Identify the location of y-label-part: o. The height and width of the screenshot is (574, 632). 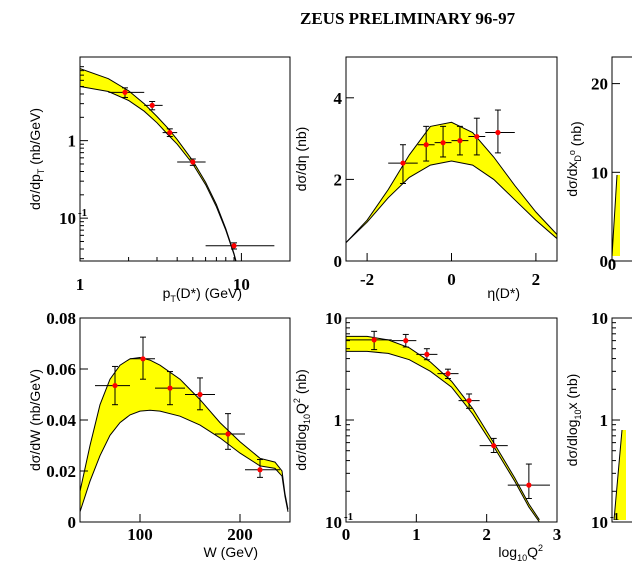
(572, 152).